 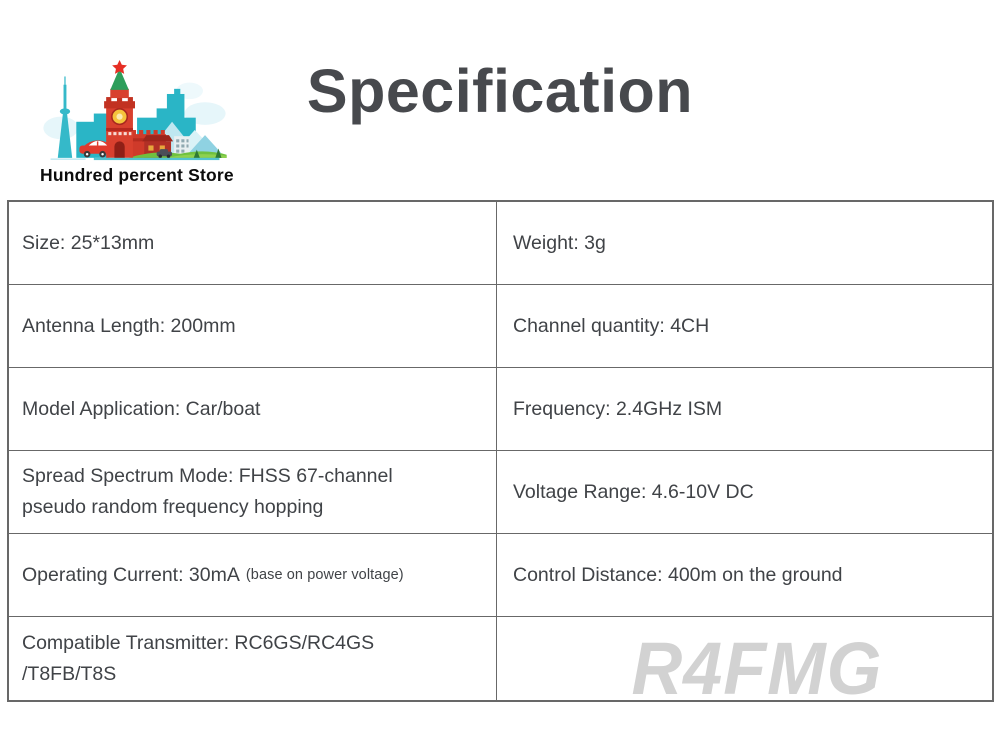 What do you see at coordinates (137, 175) in the screenshot?
I see `store-name: Hundred percent Store` at bounding box center [137, 175].